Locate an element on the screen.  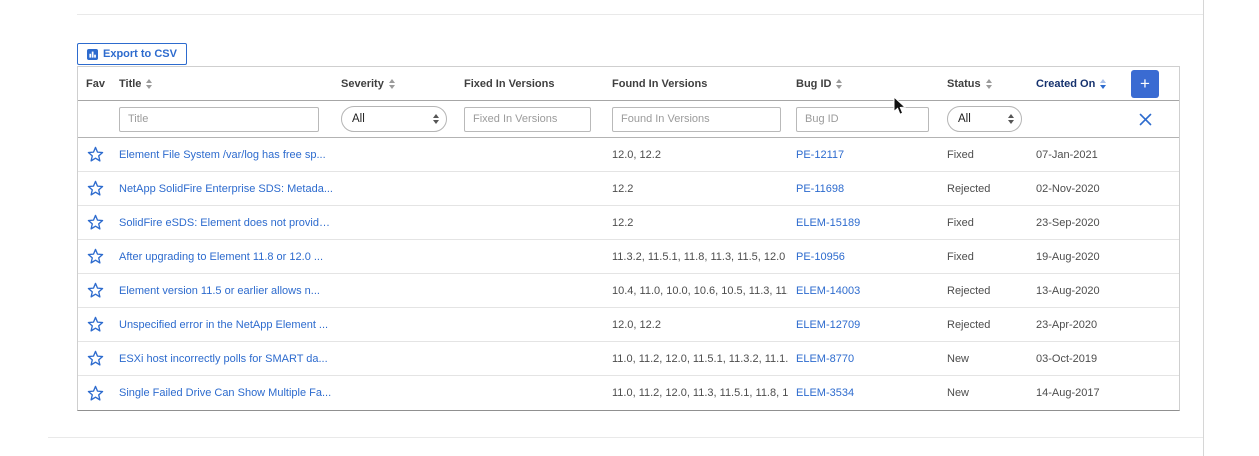
bug-id-link: ELEM-8770 is located at coordinates (825, 358).